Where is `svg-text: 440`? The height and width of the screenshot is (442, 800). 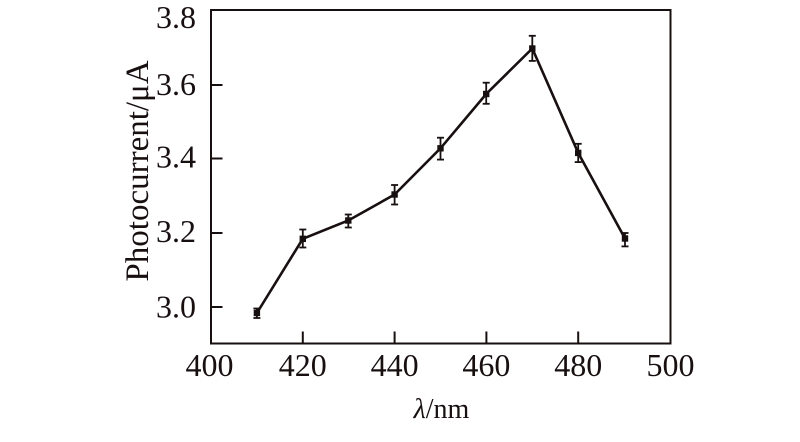 svg-text: 440 is located at coordinates (395, 365).